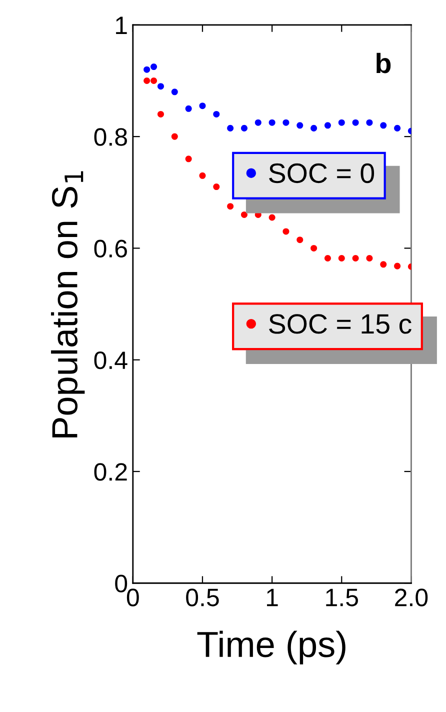  I want to click on x-axis-title: Time (ps), so click(271, 647).